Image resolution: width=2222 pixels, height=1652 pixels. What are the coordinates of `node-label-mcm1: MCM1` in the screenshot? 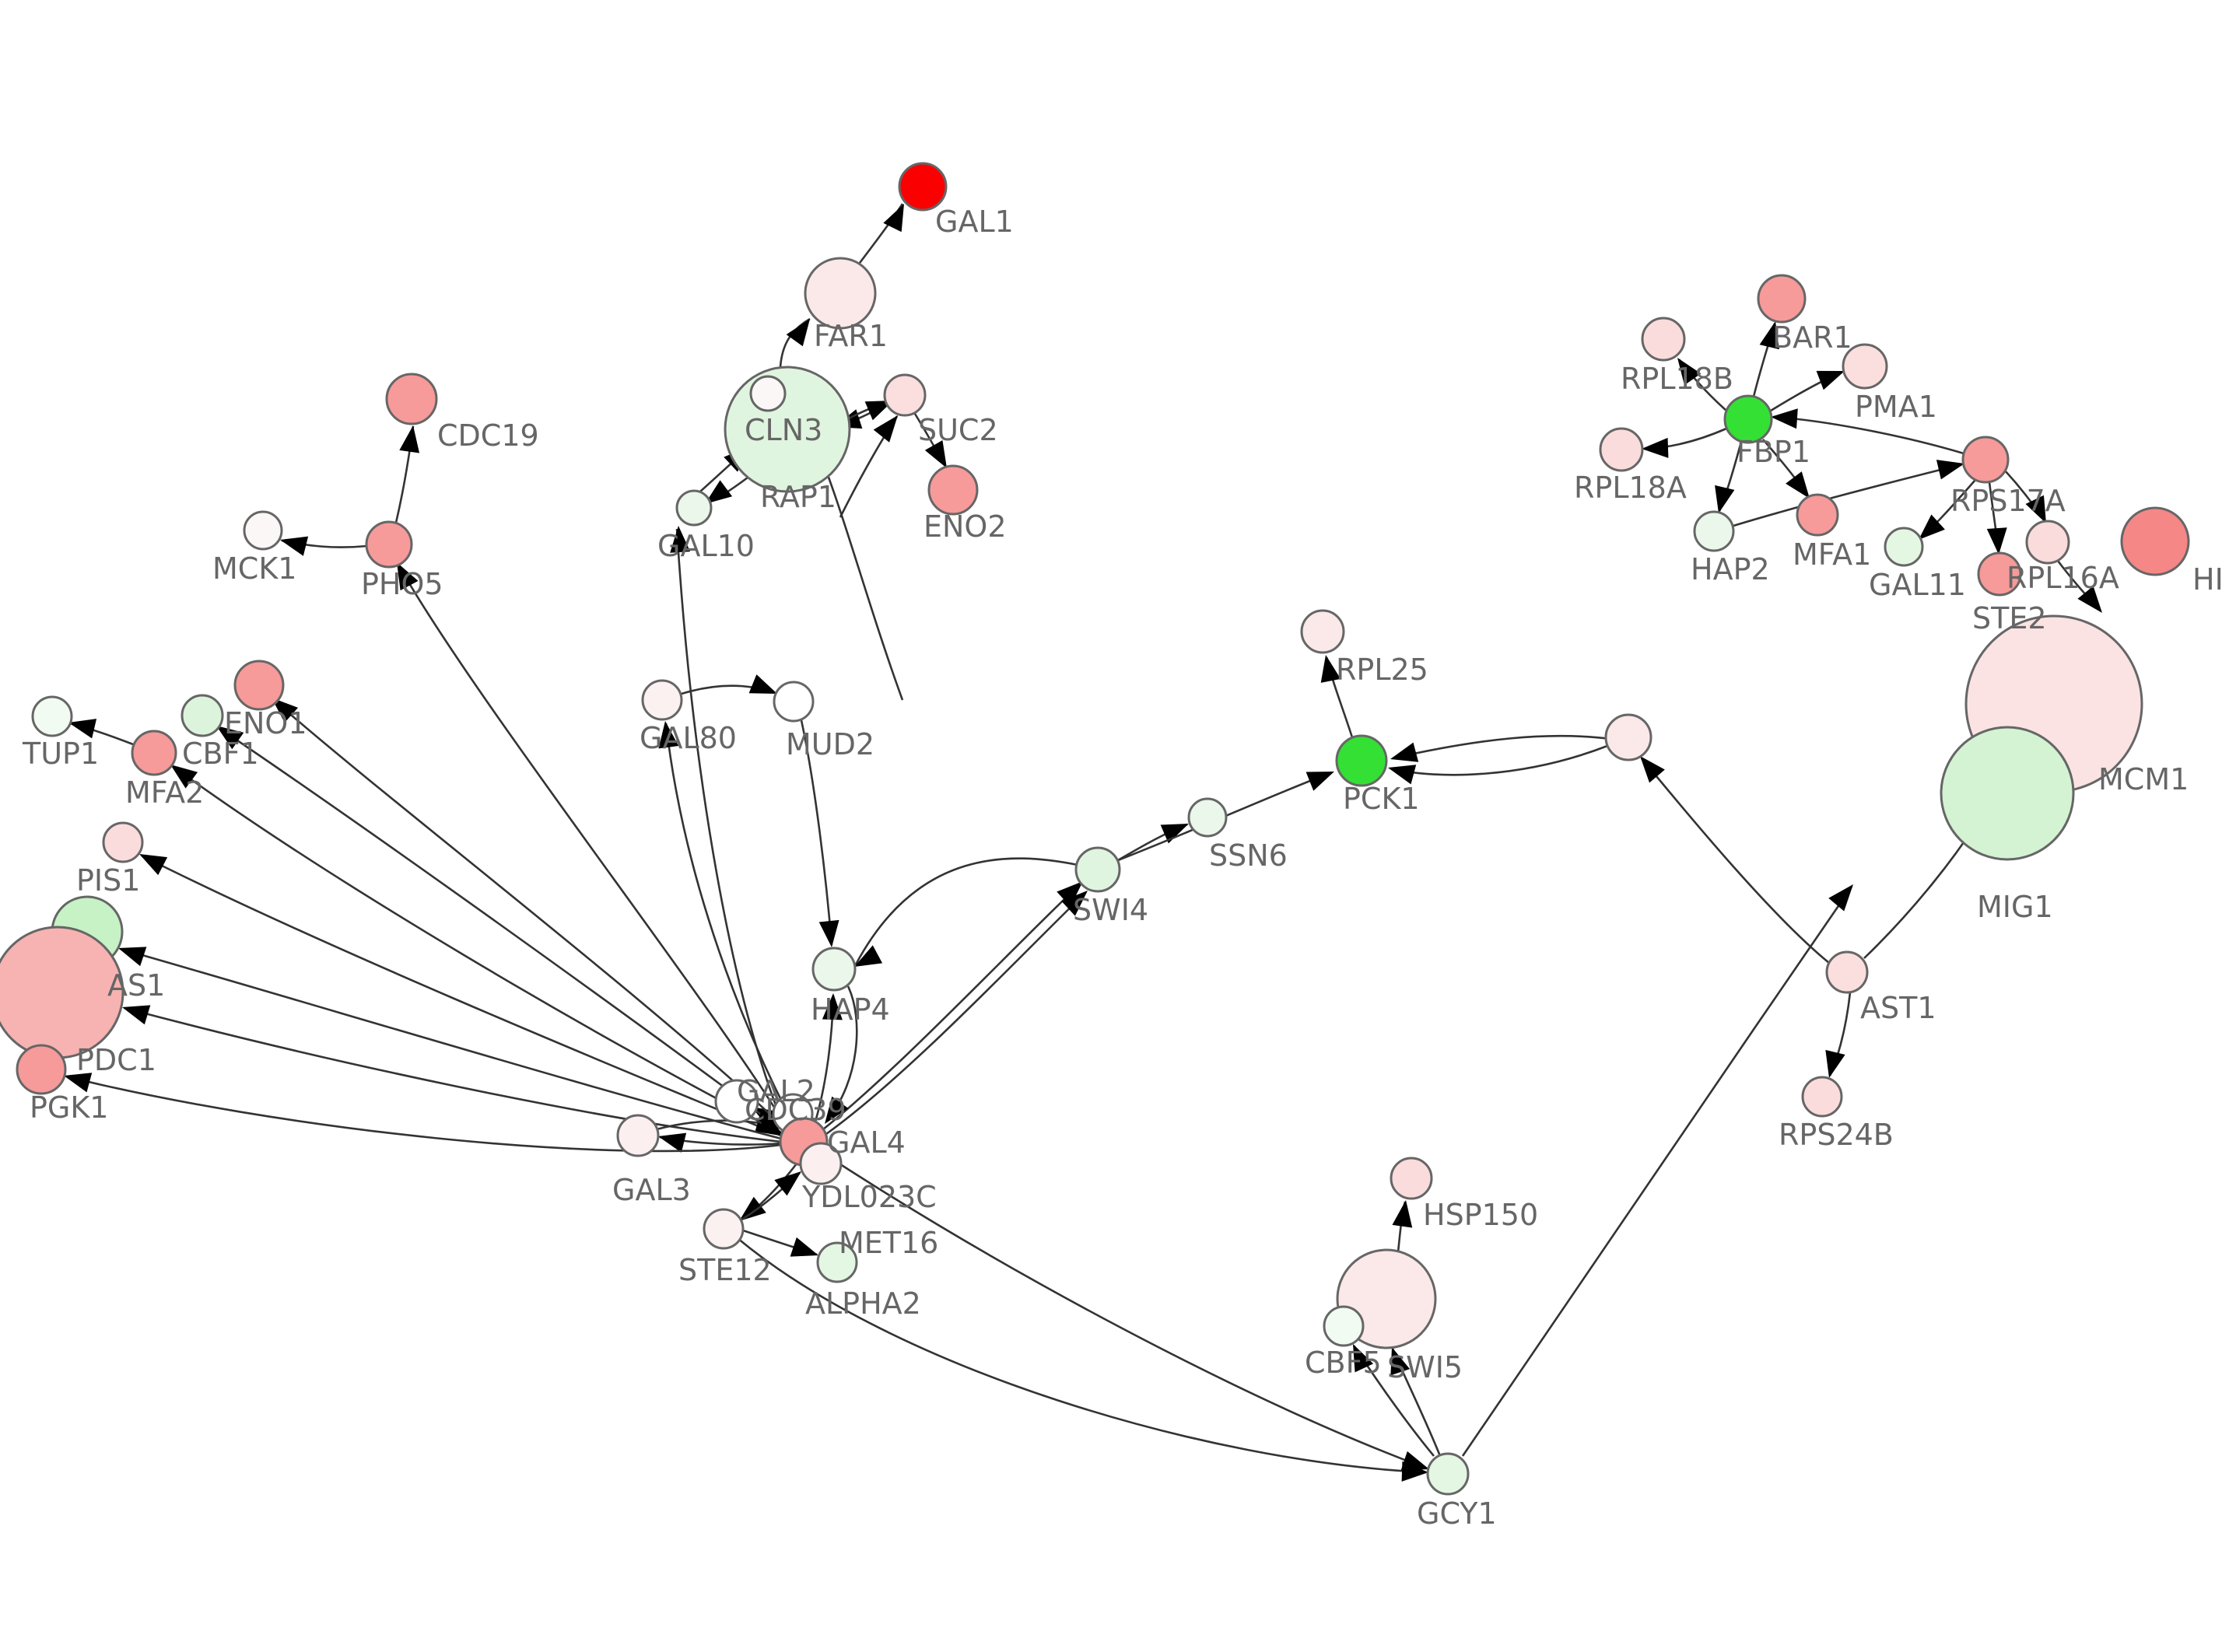 It's located at (2143, 779).